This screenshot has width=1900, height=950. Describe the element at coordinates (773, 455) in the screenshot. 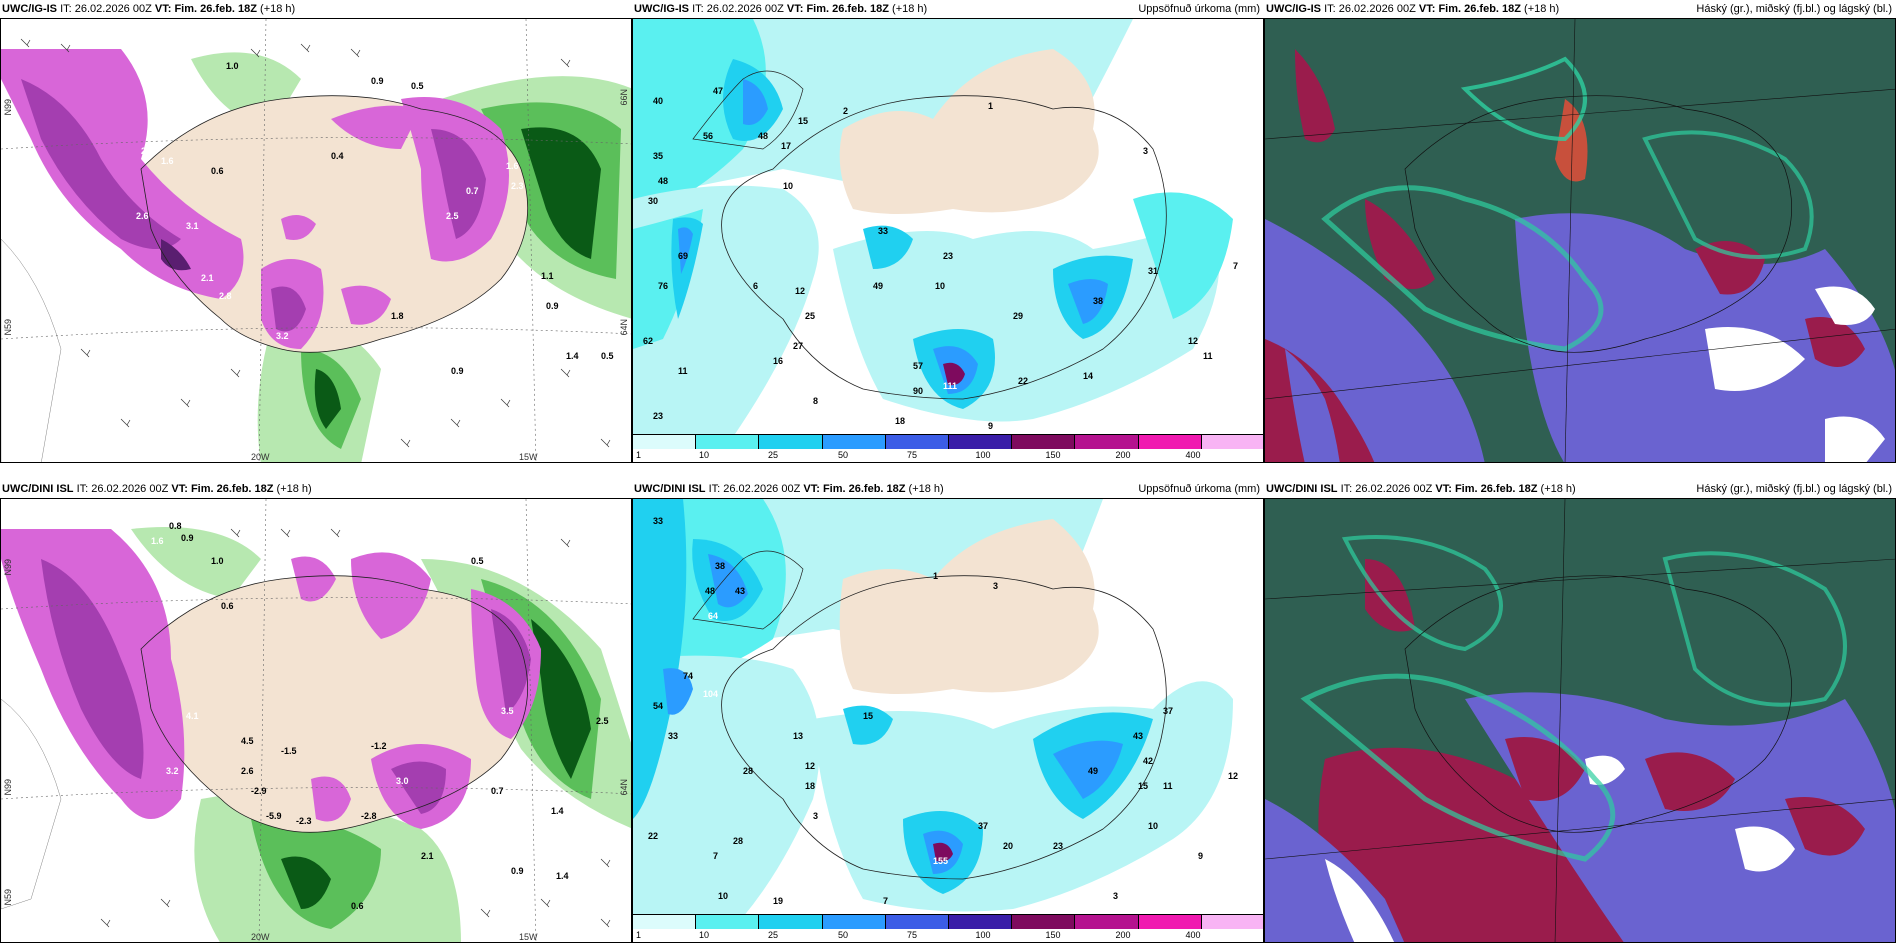

I see `colorbar-tick: 25` at that location.